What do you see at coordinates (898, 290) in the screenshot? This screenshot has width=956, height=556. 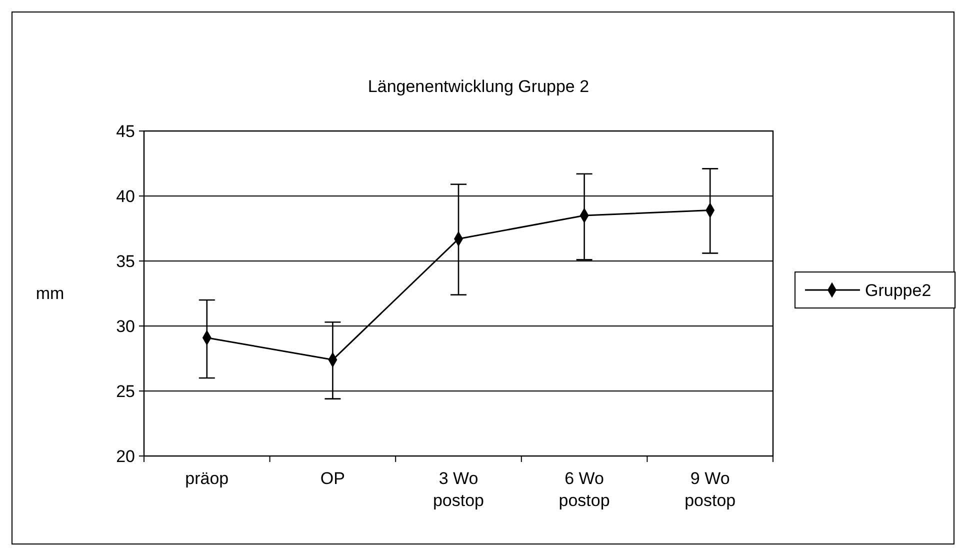 I see `legend-label: Gruppe2` at bounding box center [898, 290].